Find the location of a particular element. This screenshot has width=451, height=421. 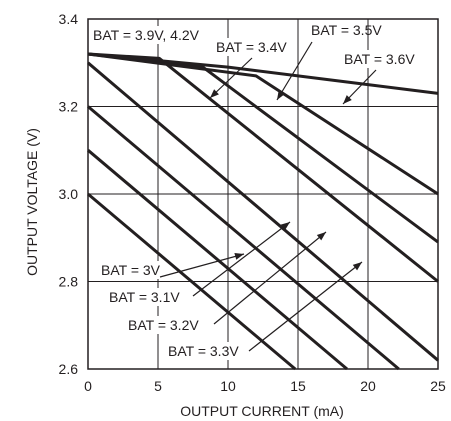

annotation-7: BAT = 3.3V is located at coordinates (264, 310).